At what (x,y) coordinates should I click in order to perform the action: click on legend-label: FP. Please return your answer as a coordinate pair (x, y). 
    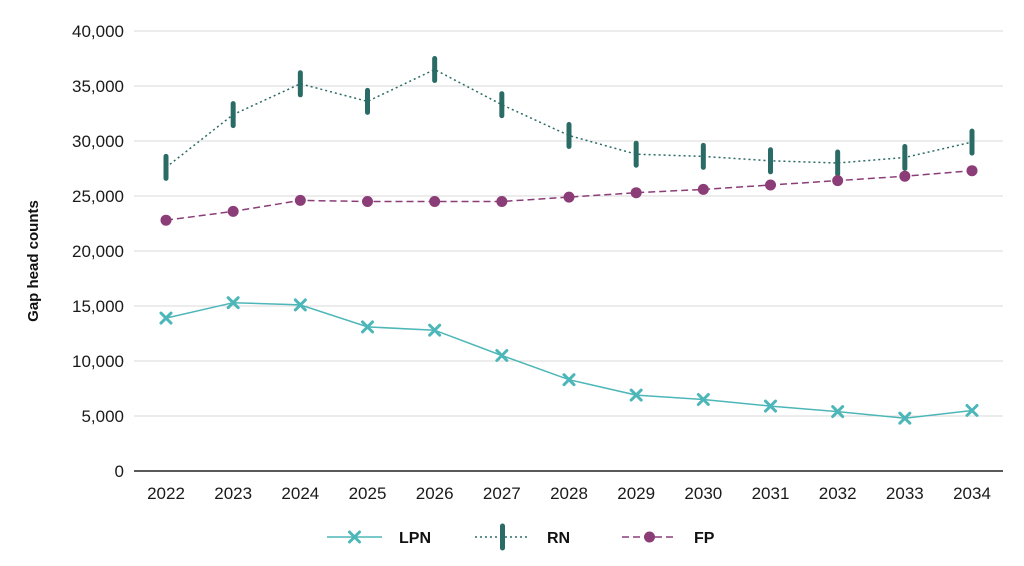
    Looking at the image, I should click on (704, 538).